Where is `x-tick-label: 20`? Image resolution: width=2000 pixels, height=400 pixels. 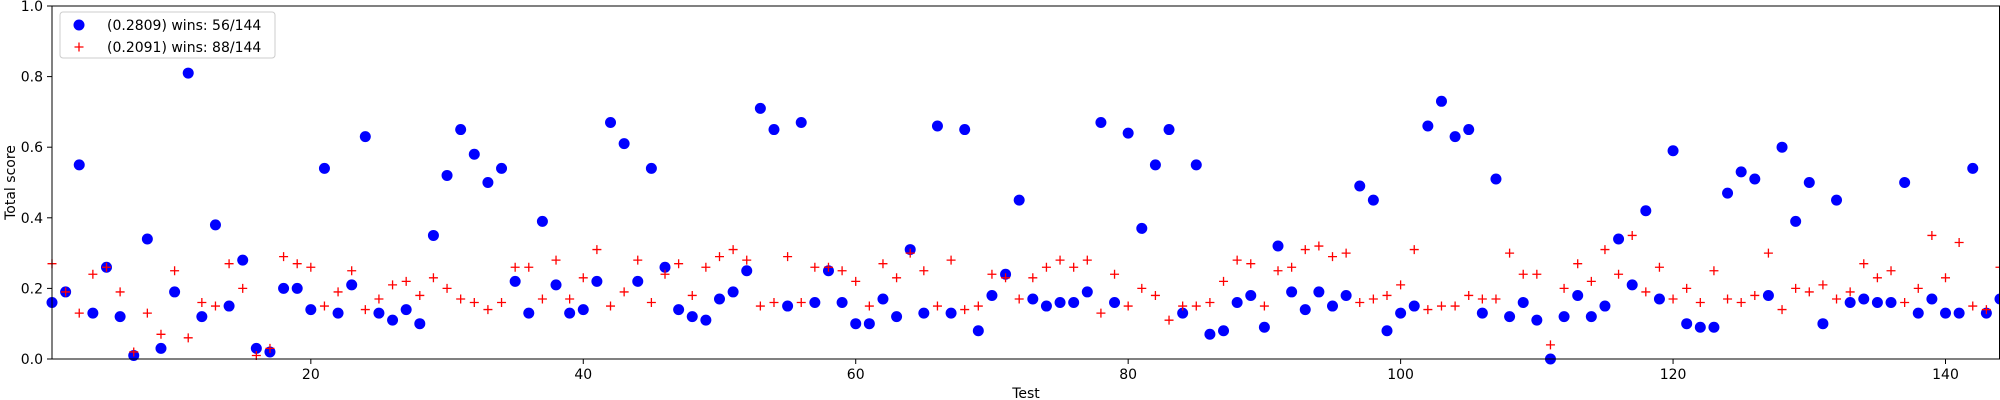 x-tick-label: 20 is located at coordinates (311, 375).